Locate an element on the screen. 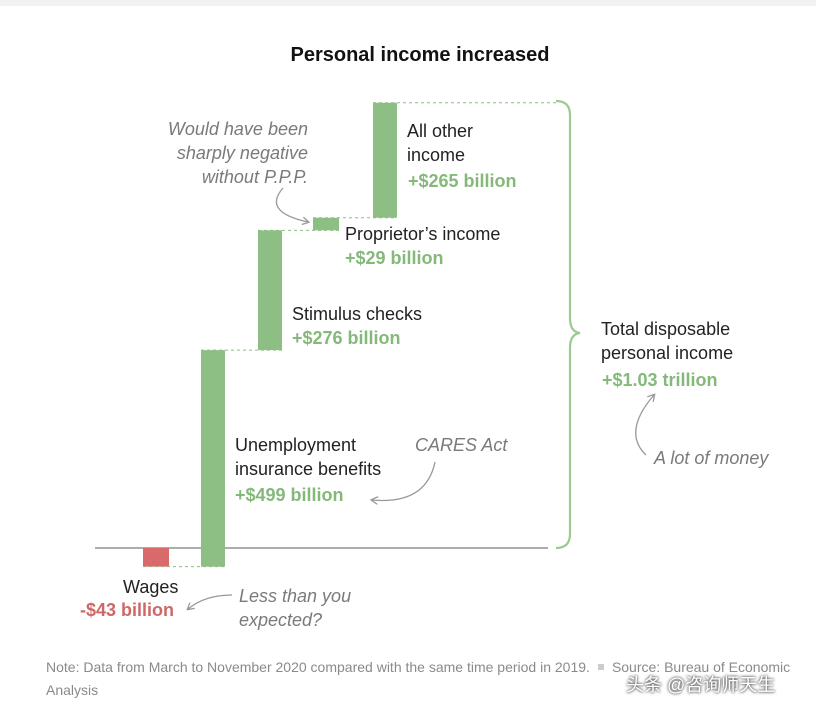 The height and width of the screenshot is (713, 816). chart-title: Personal income increased is located at coordinates (420, 55).